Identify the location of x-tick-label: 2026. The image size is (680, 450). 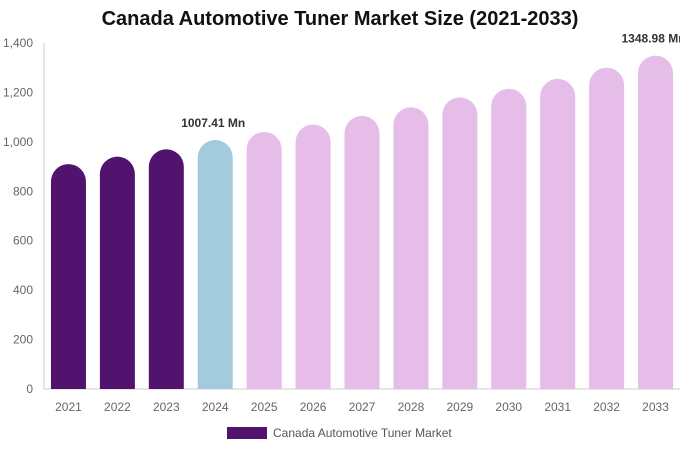
(313, 407).